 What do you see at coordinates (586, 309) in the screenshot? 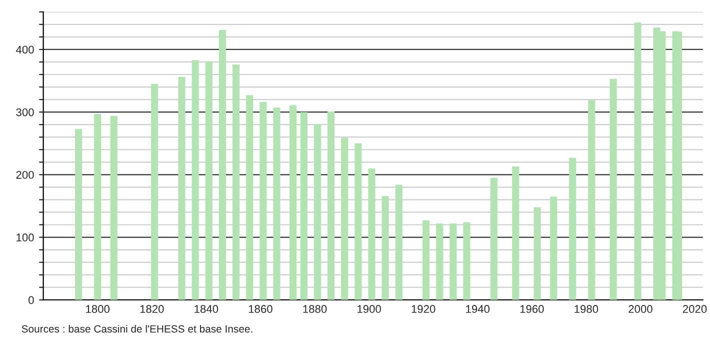
I see `x-tick-label: 1980` at bounding box center [586, 309].